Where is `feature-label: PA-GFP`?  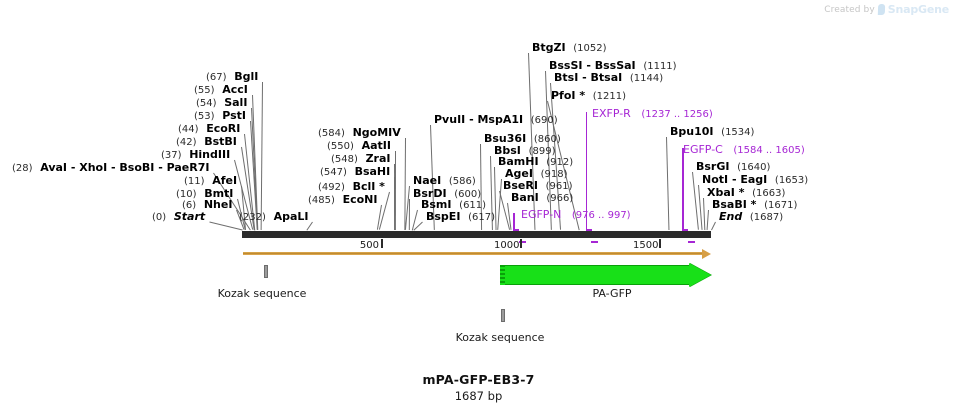
feature-label: PA-GFP is located at coordinates (612, 293).